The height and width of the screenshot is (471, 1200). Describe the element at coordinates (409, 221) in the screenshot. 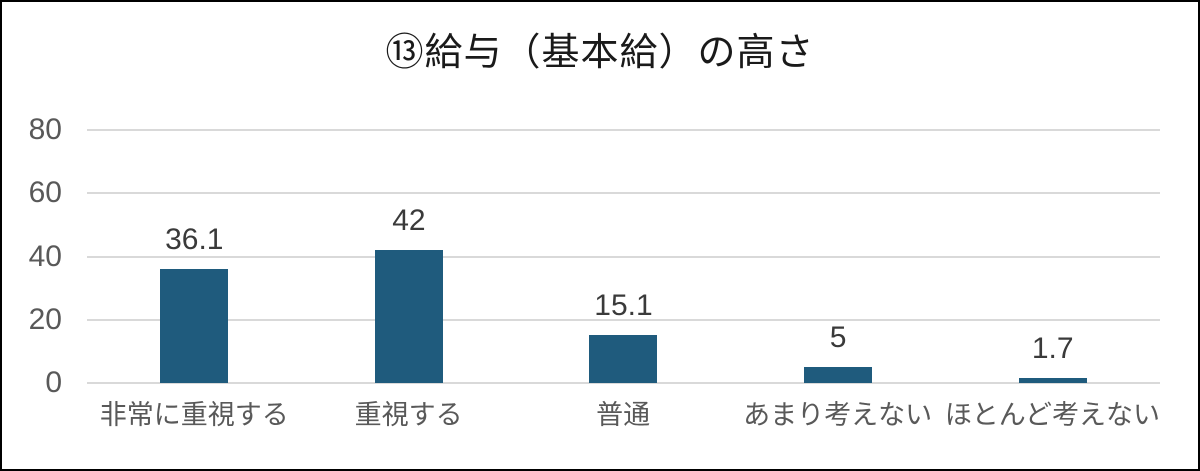

I see `data-label-2: 42` at that location.